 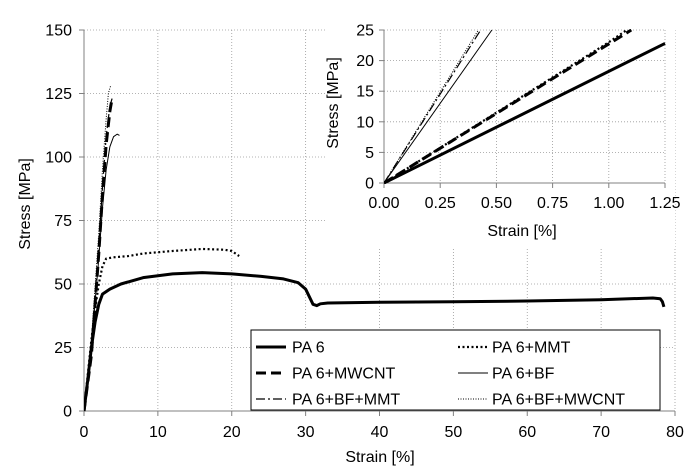 What do you see at coordinates (438, 106) in the screenshot?
I see `inset-series-pa-6-bf` at bounding box center [438, 106].